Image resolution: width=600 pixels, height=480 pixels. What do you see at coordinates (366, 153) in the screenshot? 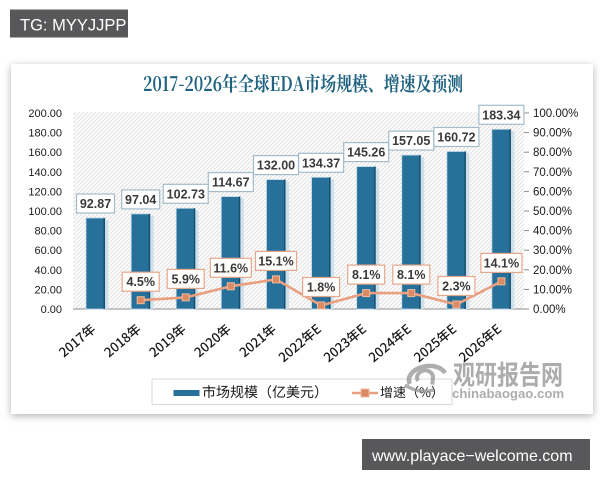
I see `svg-text: 145.26` at bounding box center [366, 153].